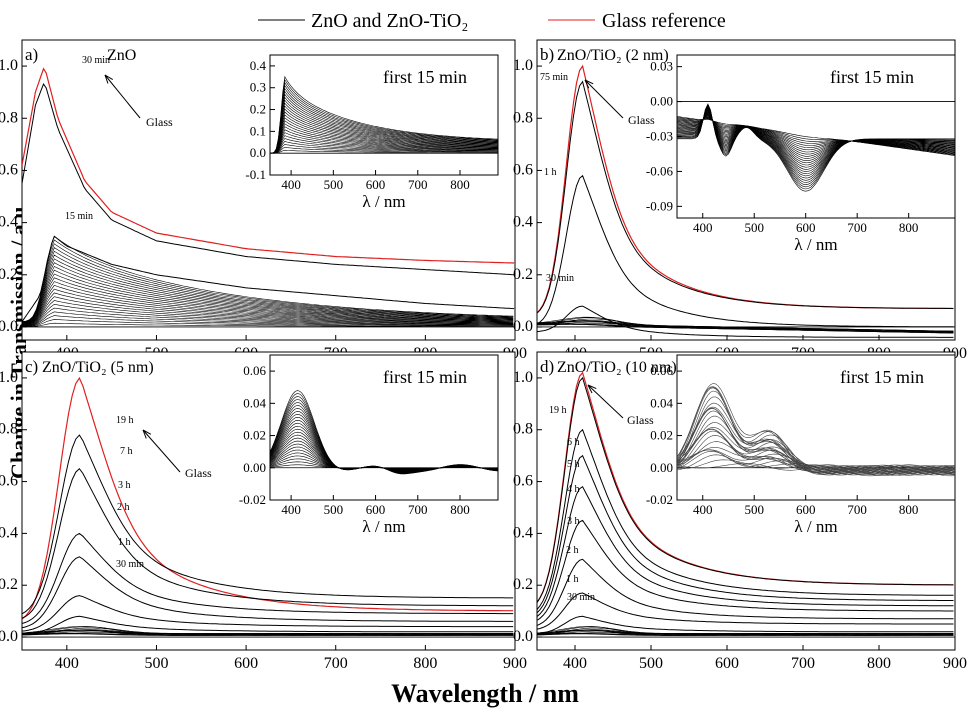  I want to click on y-tick-label: 0.3, so click(258, 87).